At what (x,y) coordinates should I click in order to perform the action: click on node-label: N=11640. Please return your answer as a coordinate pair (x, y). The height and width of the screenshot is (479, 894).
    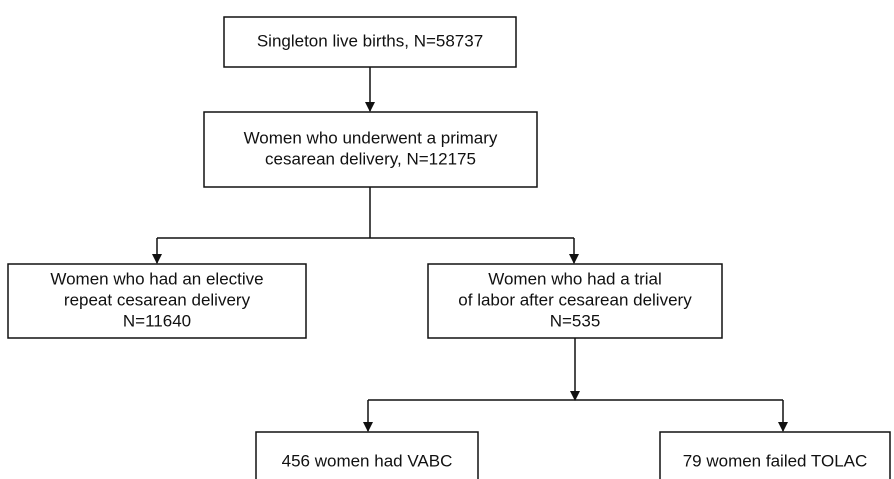
    Looking at the image, I should click on (157, 320).